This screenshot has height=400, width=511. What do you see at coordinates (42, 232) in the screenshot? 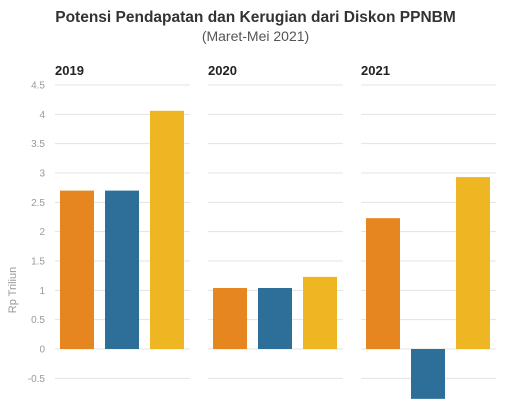
I see `y-tick-label: 2` at bounding box center [42, 232].